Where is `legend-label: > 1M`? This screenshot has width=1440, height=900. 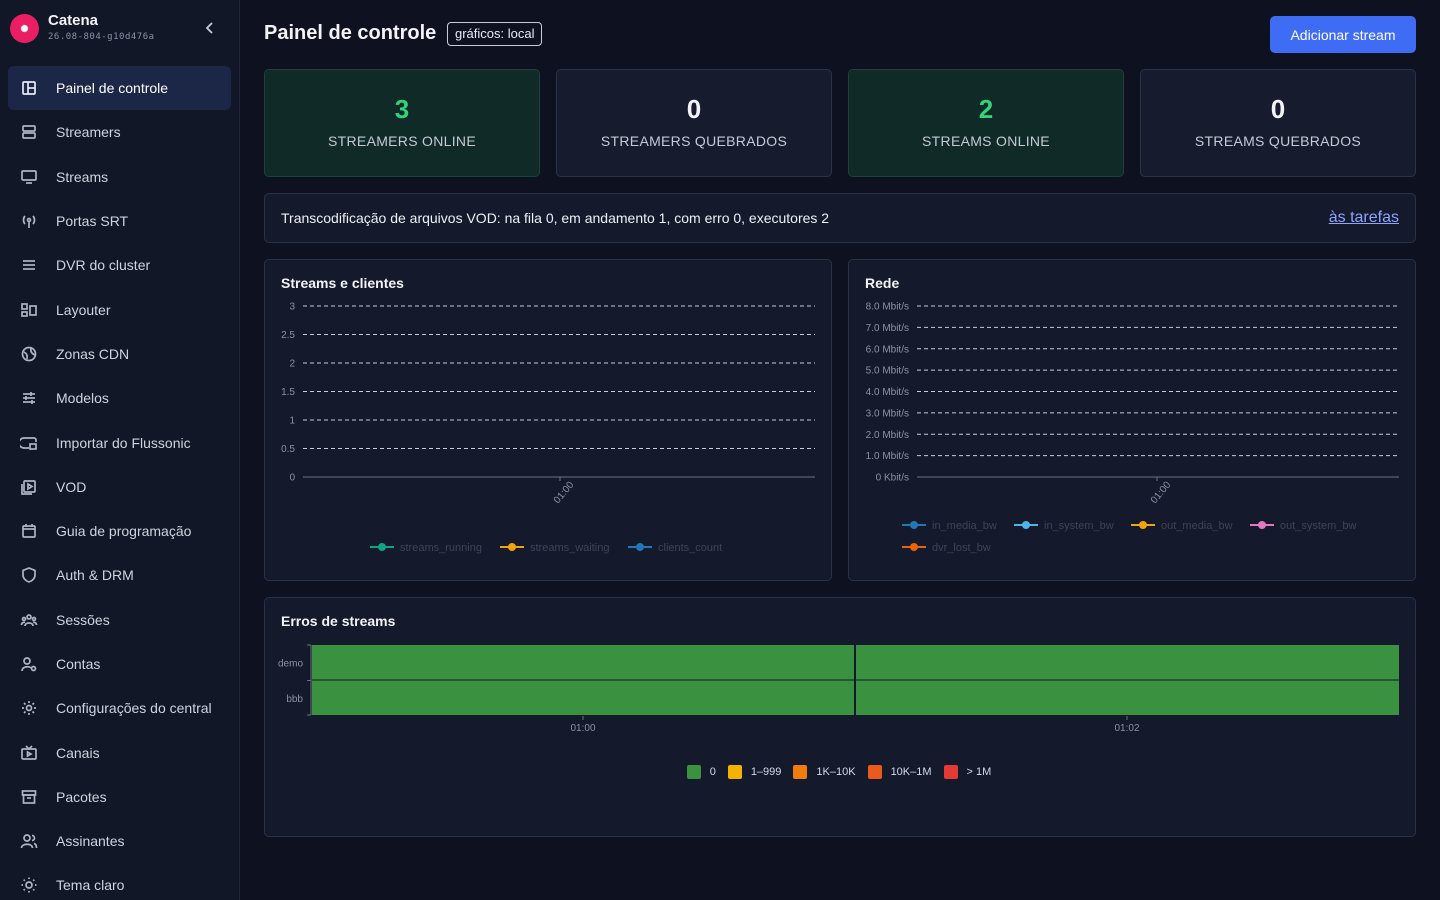 legend-label: > 1M is located at coordinates (979, 772).